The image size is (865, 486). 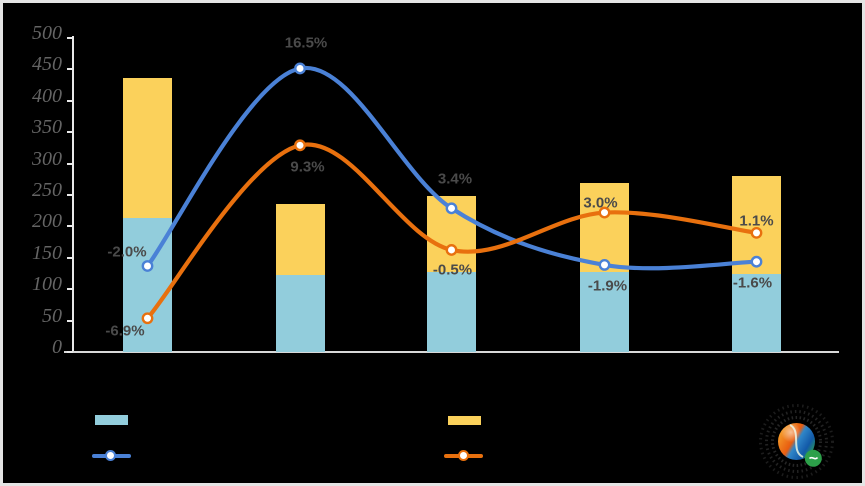 I want to click on line-orange-data-label: -6.9%, so click(x=125, y=331).